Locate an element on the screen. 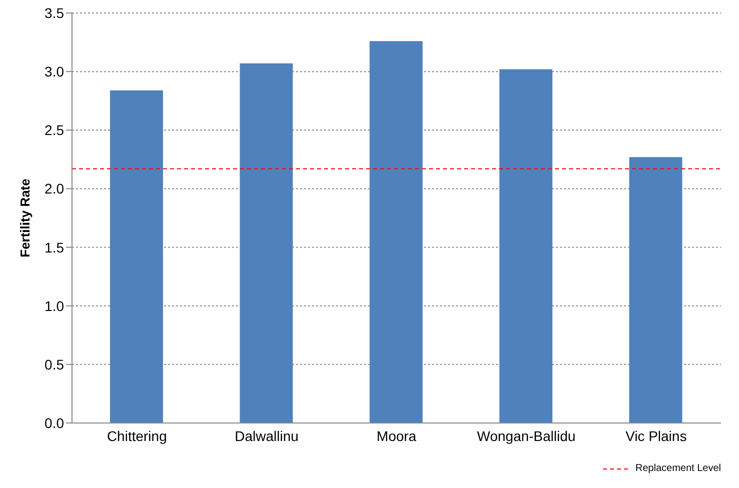  y-tick-label: 0.5 is located at coordinates (54, 364).